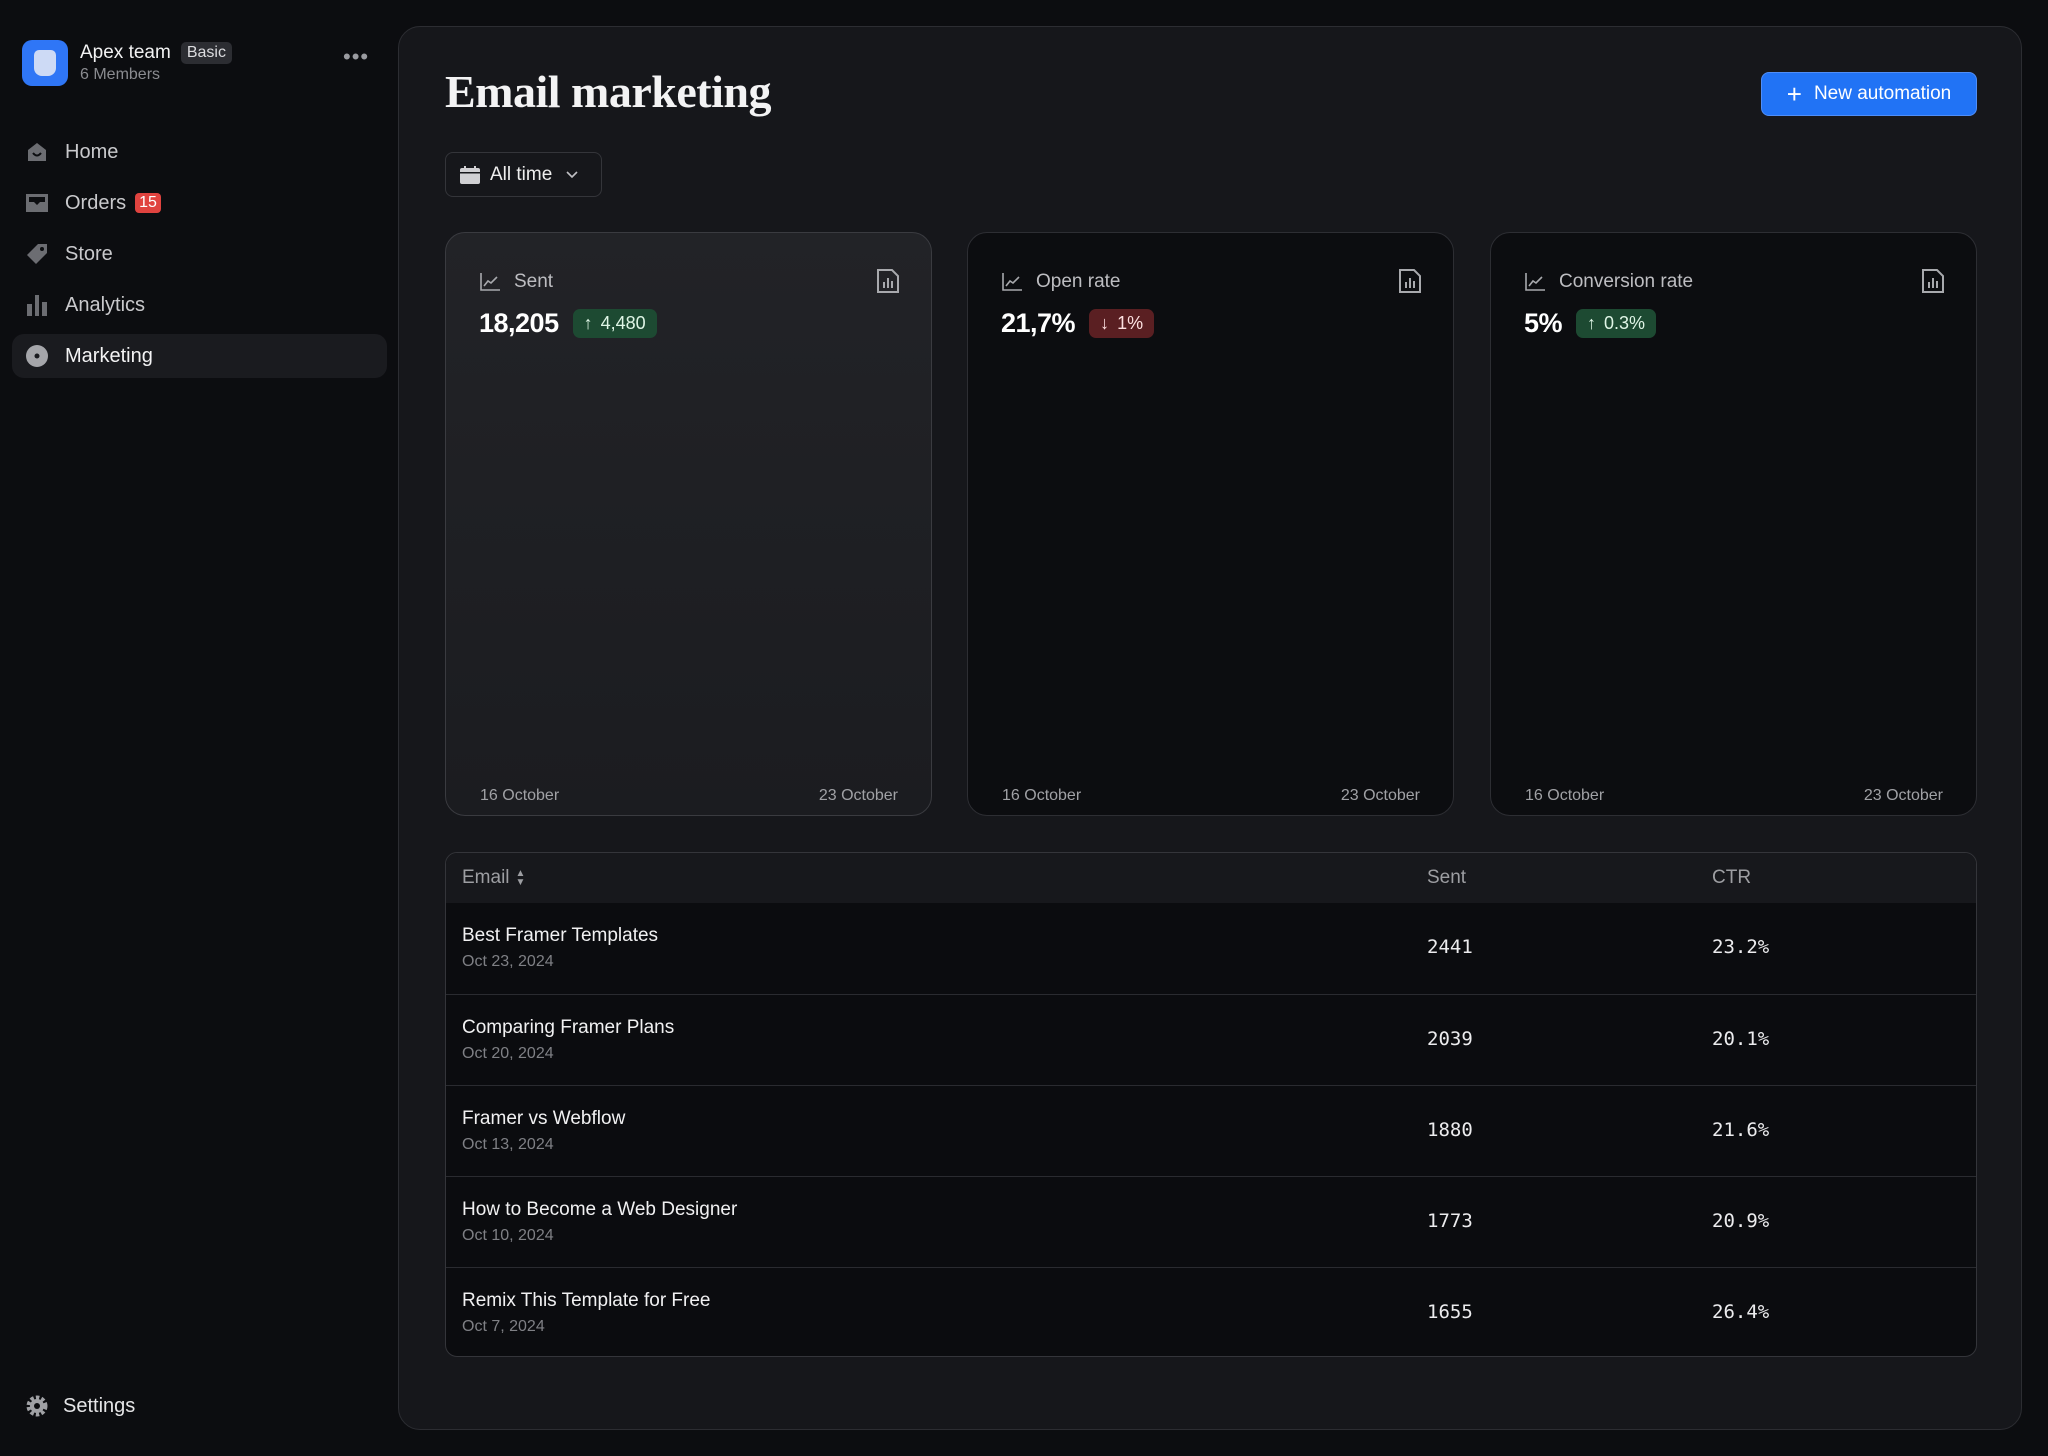  Describe the element at coordinates (623, 323) in the screenshot. I see `delta-value: 4,480` at that location.